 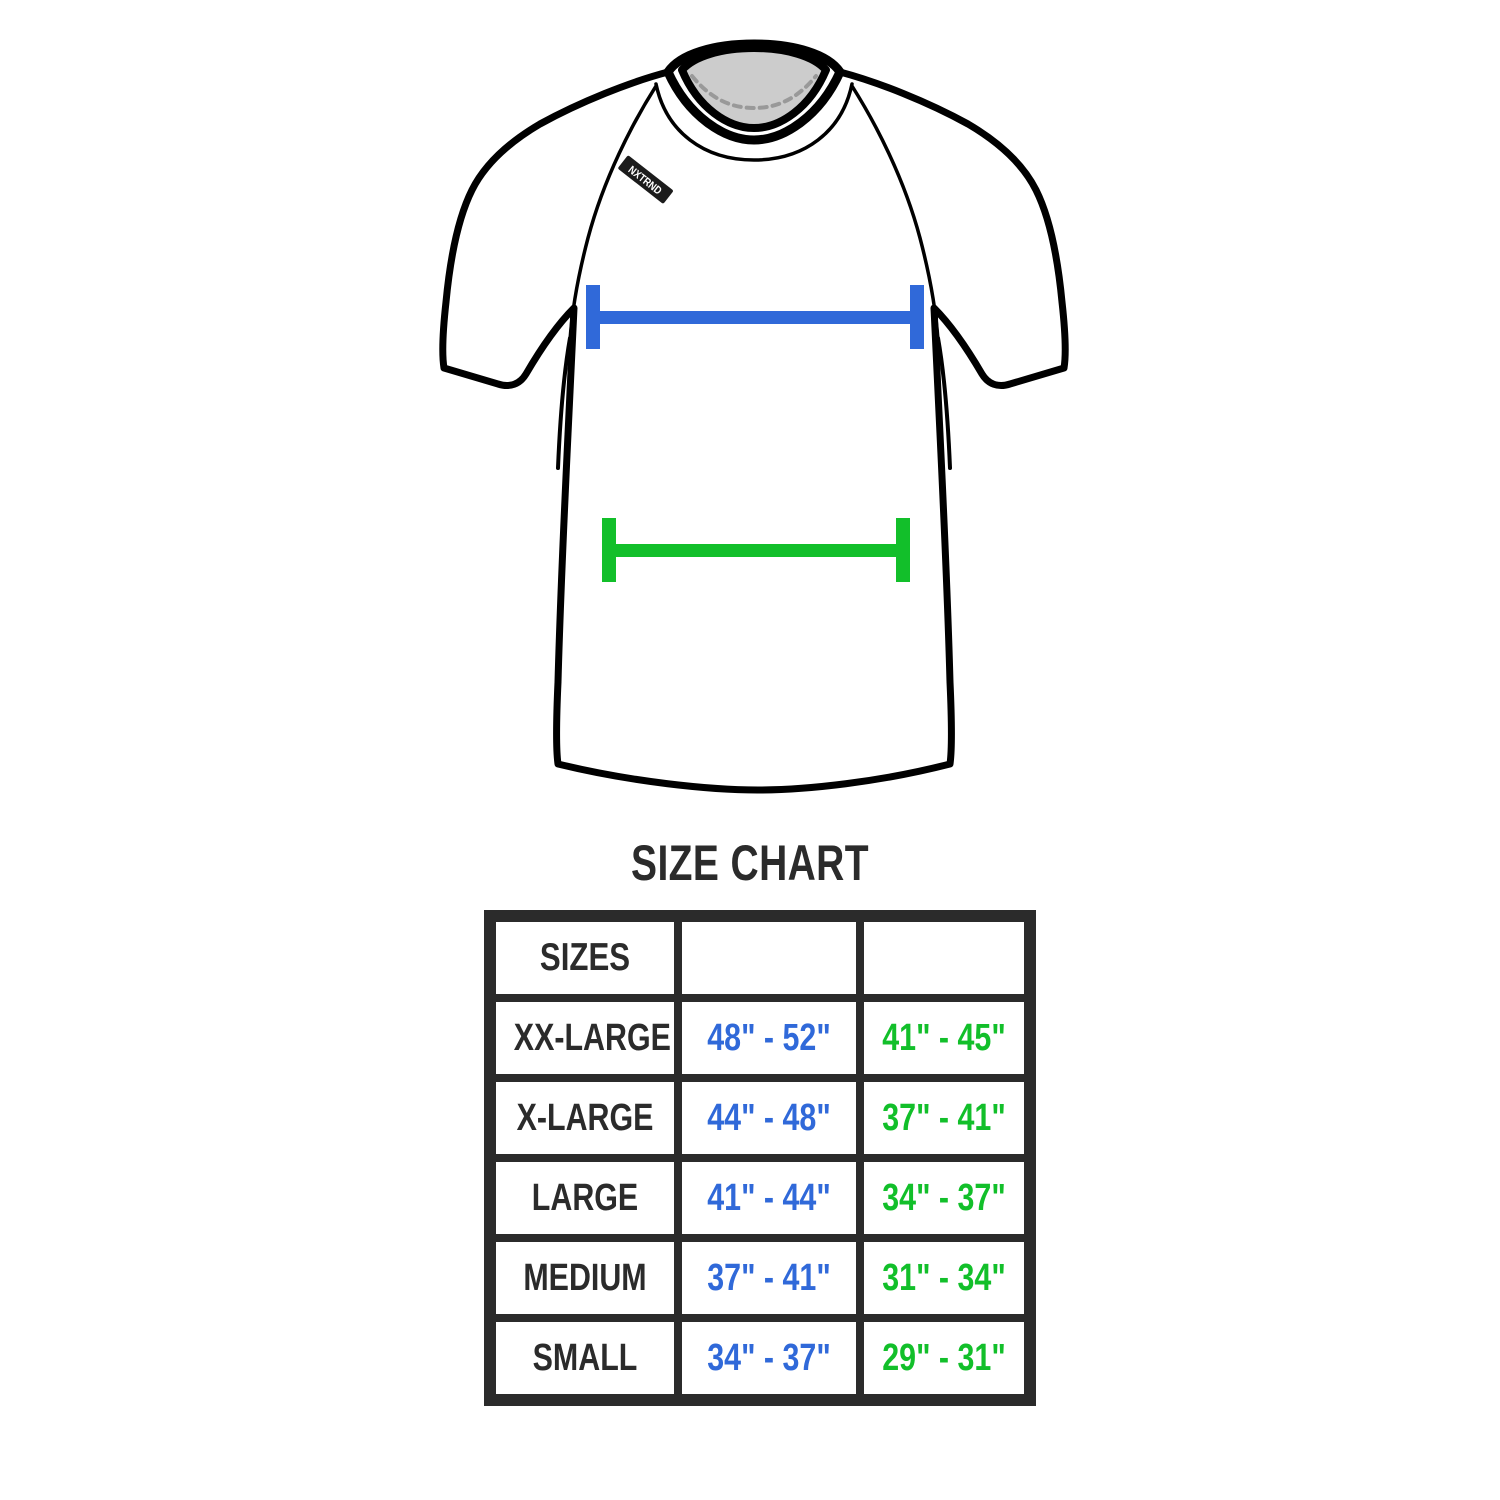 I want to click on brand-tag-background, so click(x=645, y=179).